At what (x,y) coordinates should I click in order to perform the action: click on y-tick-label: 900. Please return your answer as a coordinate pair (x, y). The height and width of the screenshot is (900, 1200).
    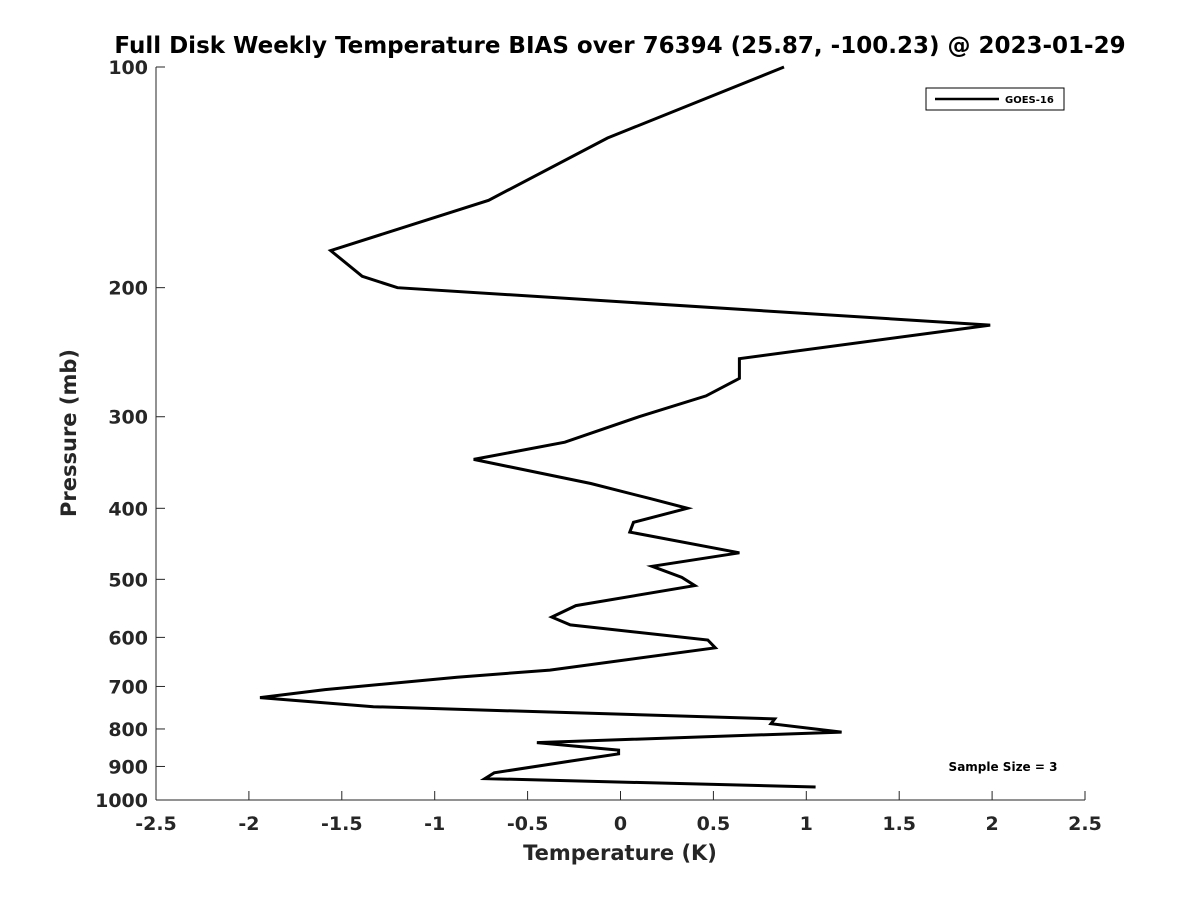
    Looking at the image, I should click on (128, 767).